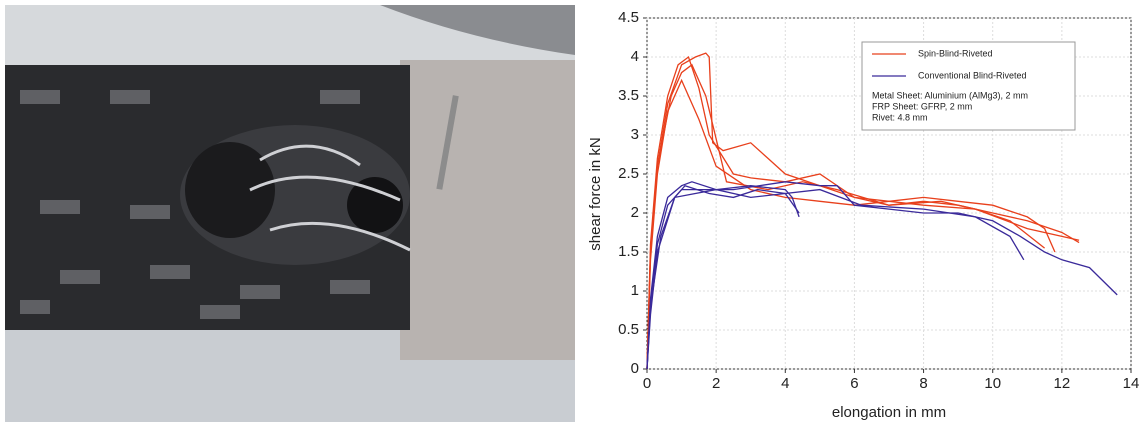 The width and height of the screenshot is (1145, 432). What do you see at coordinates (628, 173) in the screenshot?
I see `y-tick-label: 2.5` at bounding box center [628, 173].